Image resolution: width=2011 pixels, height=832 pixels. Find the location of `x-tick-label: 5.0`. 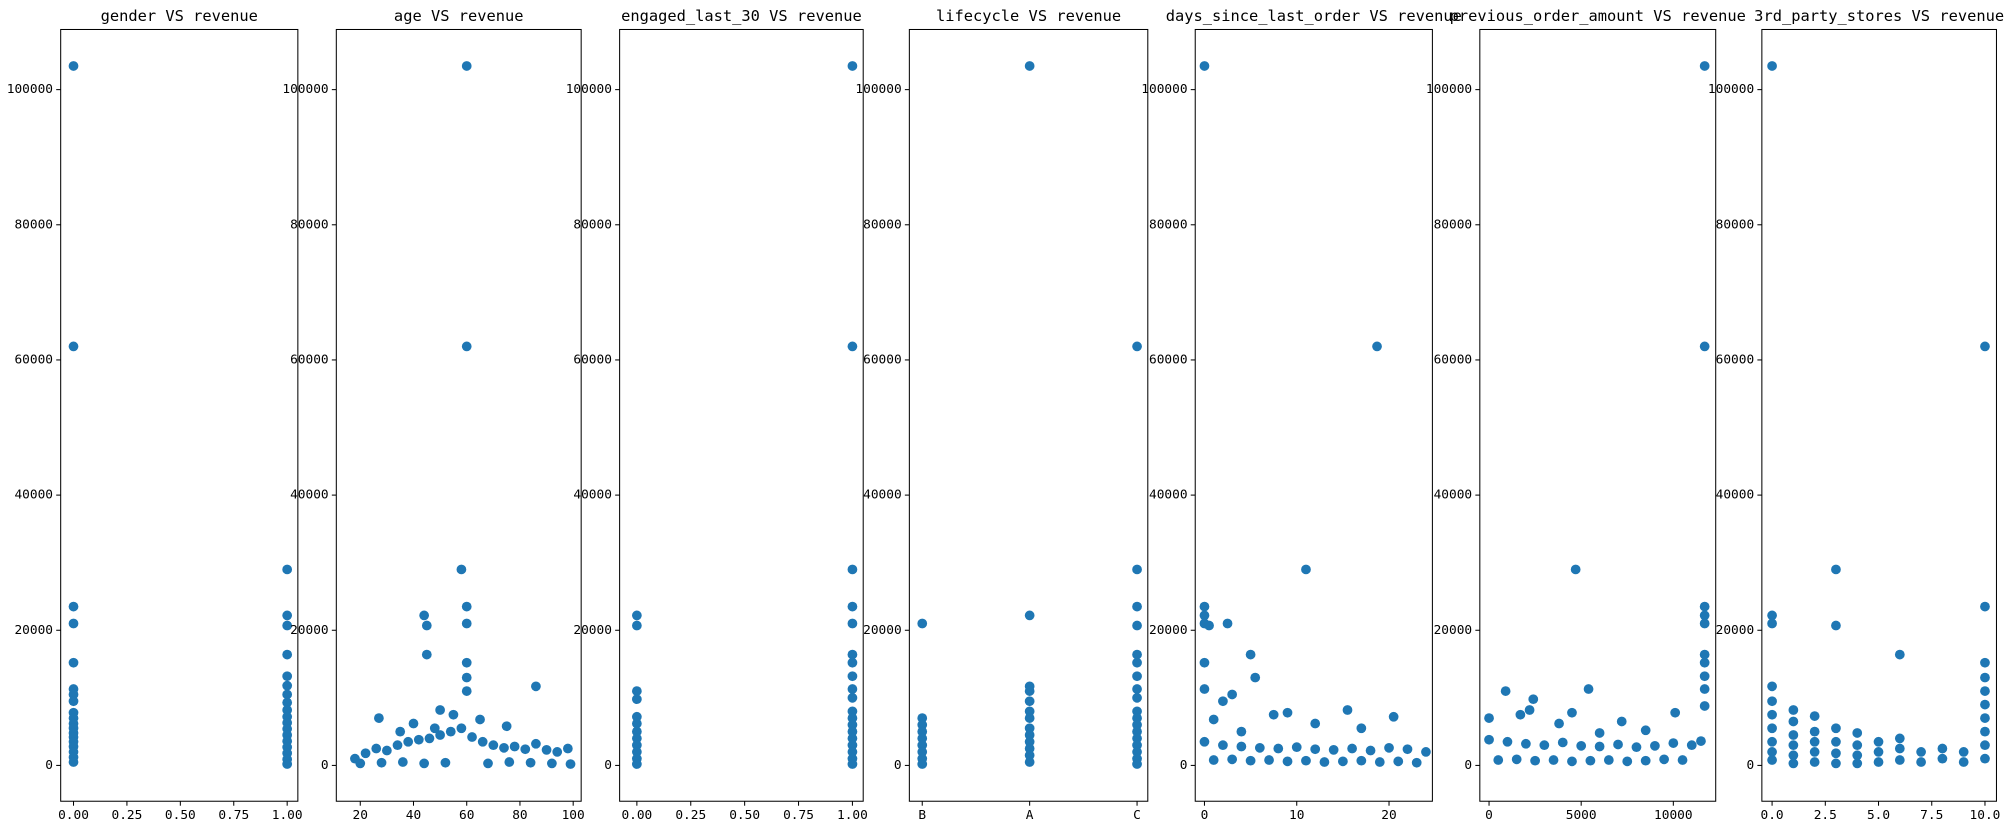

x-tick-label: 5.0 is located at coordinates (1878, 815).